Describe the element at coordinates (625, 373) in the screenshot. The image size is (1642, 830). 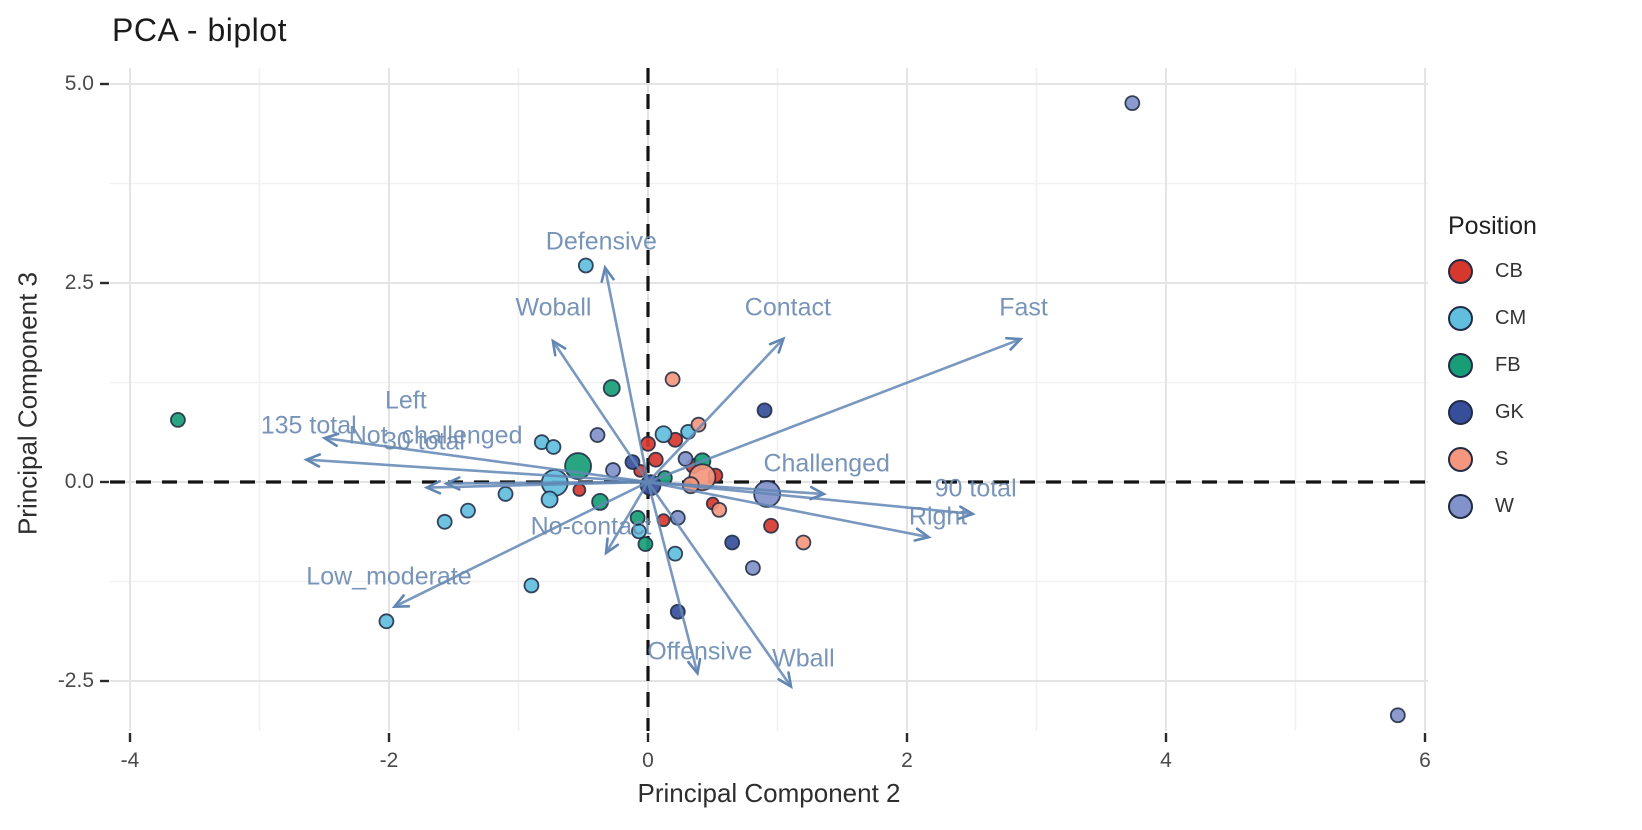
I see `loading-arrow-defensive` at that location.